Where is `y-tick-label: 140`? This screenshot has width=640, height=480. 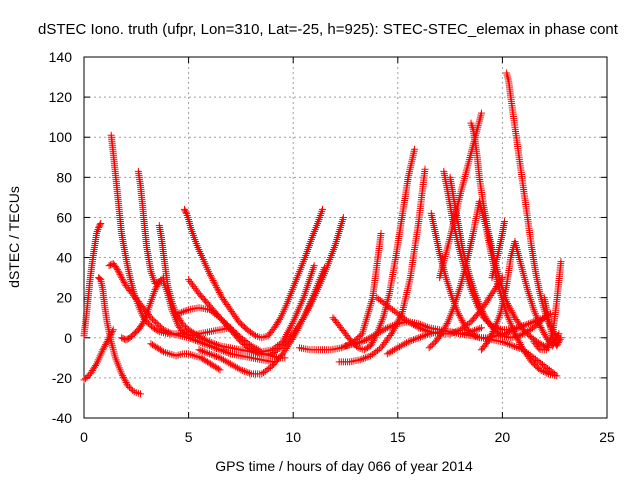 y-tick-label: 140 is located at coordinates (61, 57).